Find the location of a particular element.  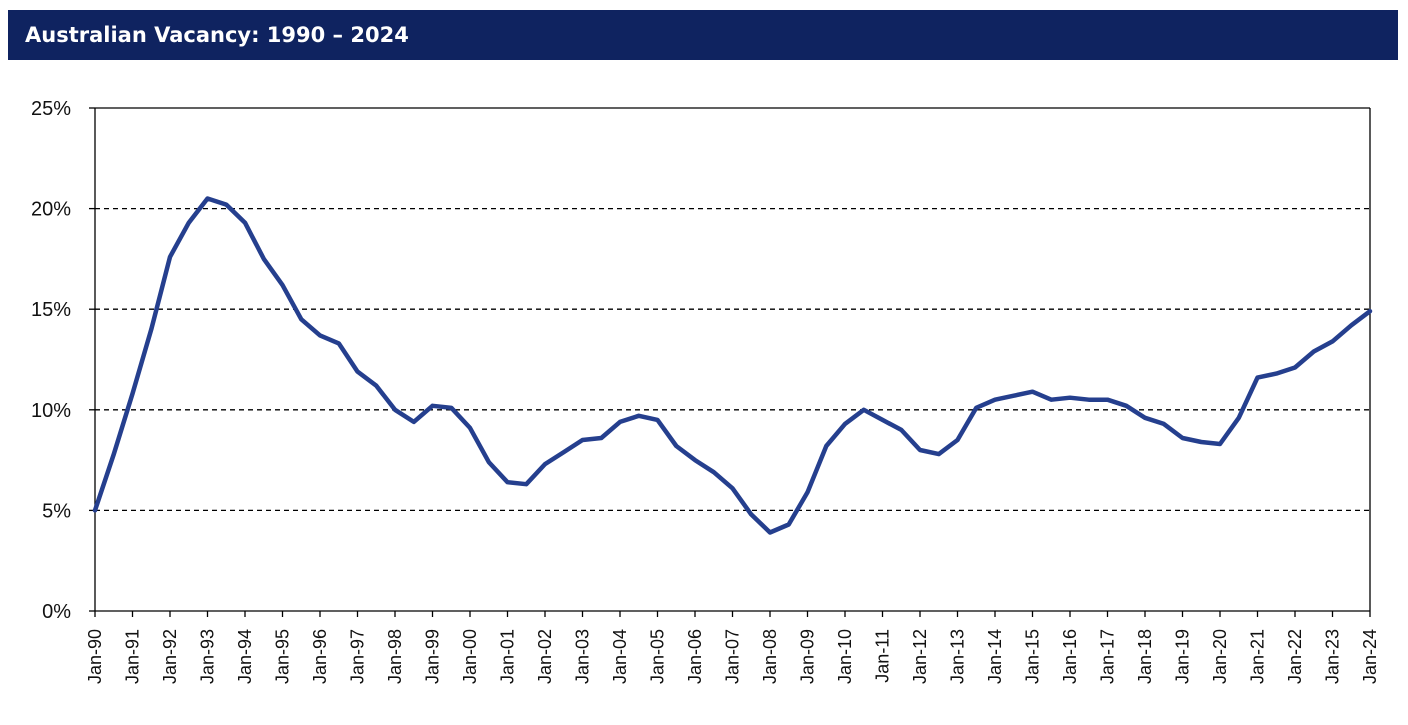

x-tick-label: Jan-91 is located at coordinates (133, 656).